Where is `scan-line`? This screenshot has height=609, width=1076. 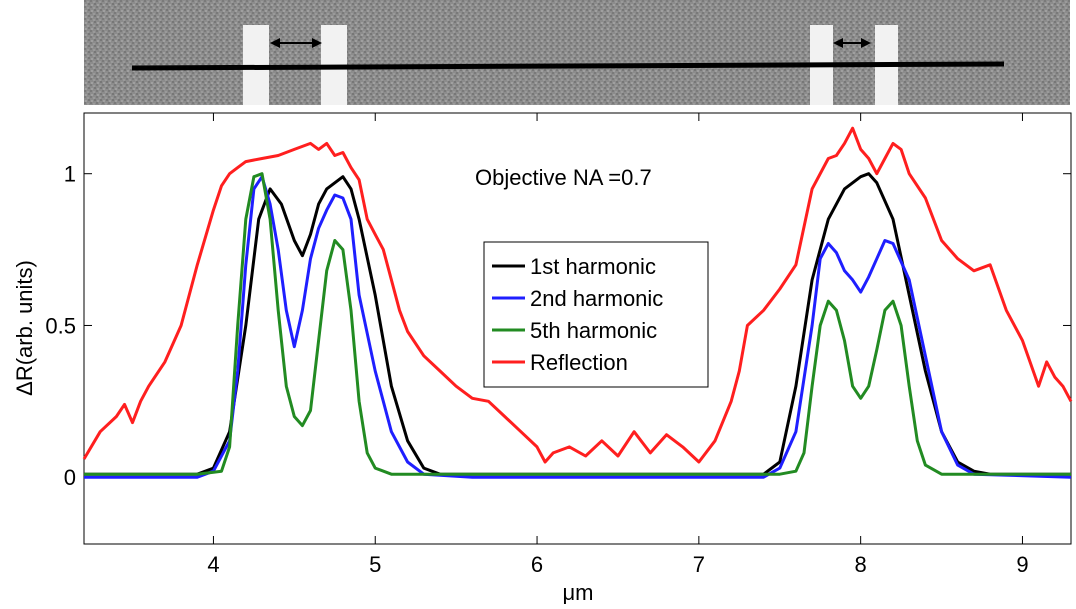
scan-line is located at coordinates (568, 66).